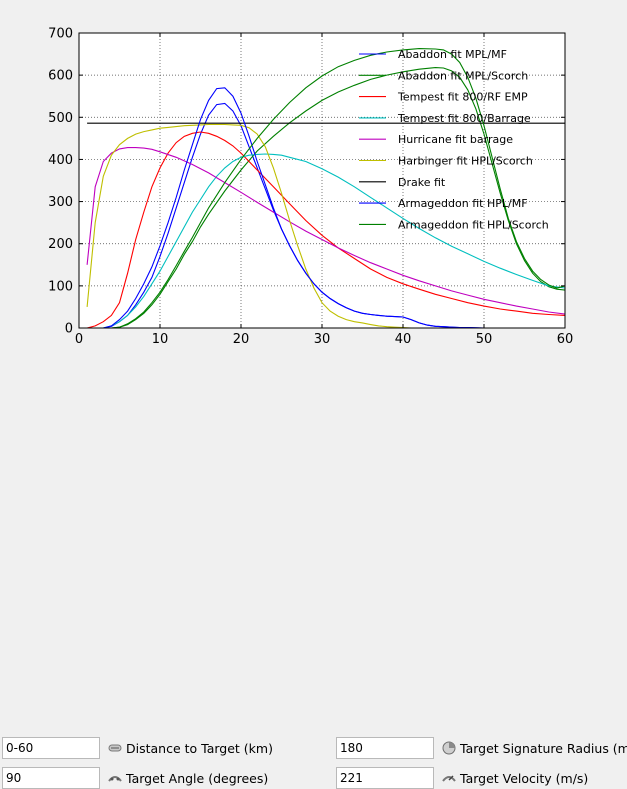 This screenshot has width=627, height=789. What do you see at coordinates (115, 779) in the screenshot?
I see `angle-icon` at bounding box center [115, 779].